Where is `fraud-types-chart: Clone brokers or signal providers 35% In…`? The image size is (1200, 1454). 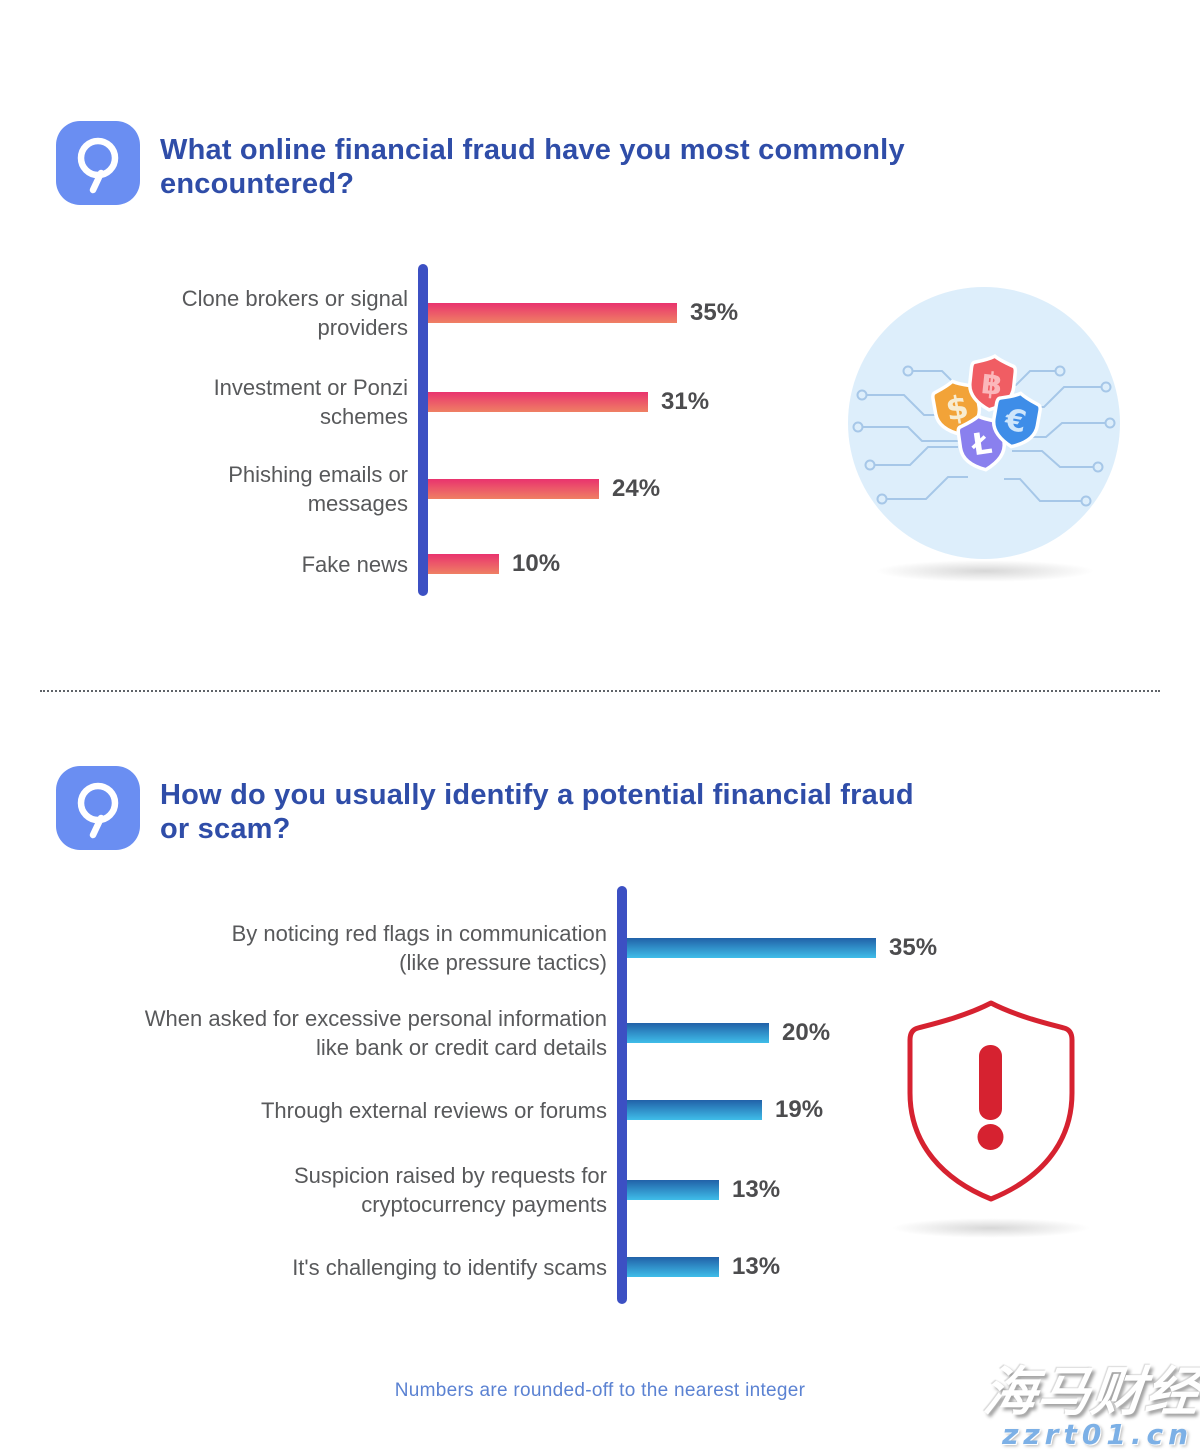
fraud-types-chart: Clone brokers or signal providers 35% In… is located at coordinates (510, 430).